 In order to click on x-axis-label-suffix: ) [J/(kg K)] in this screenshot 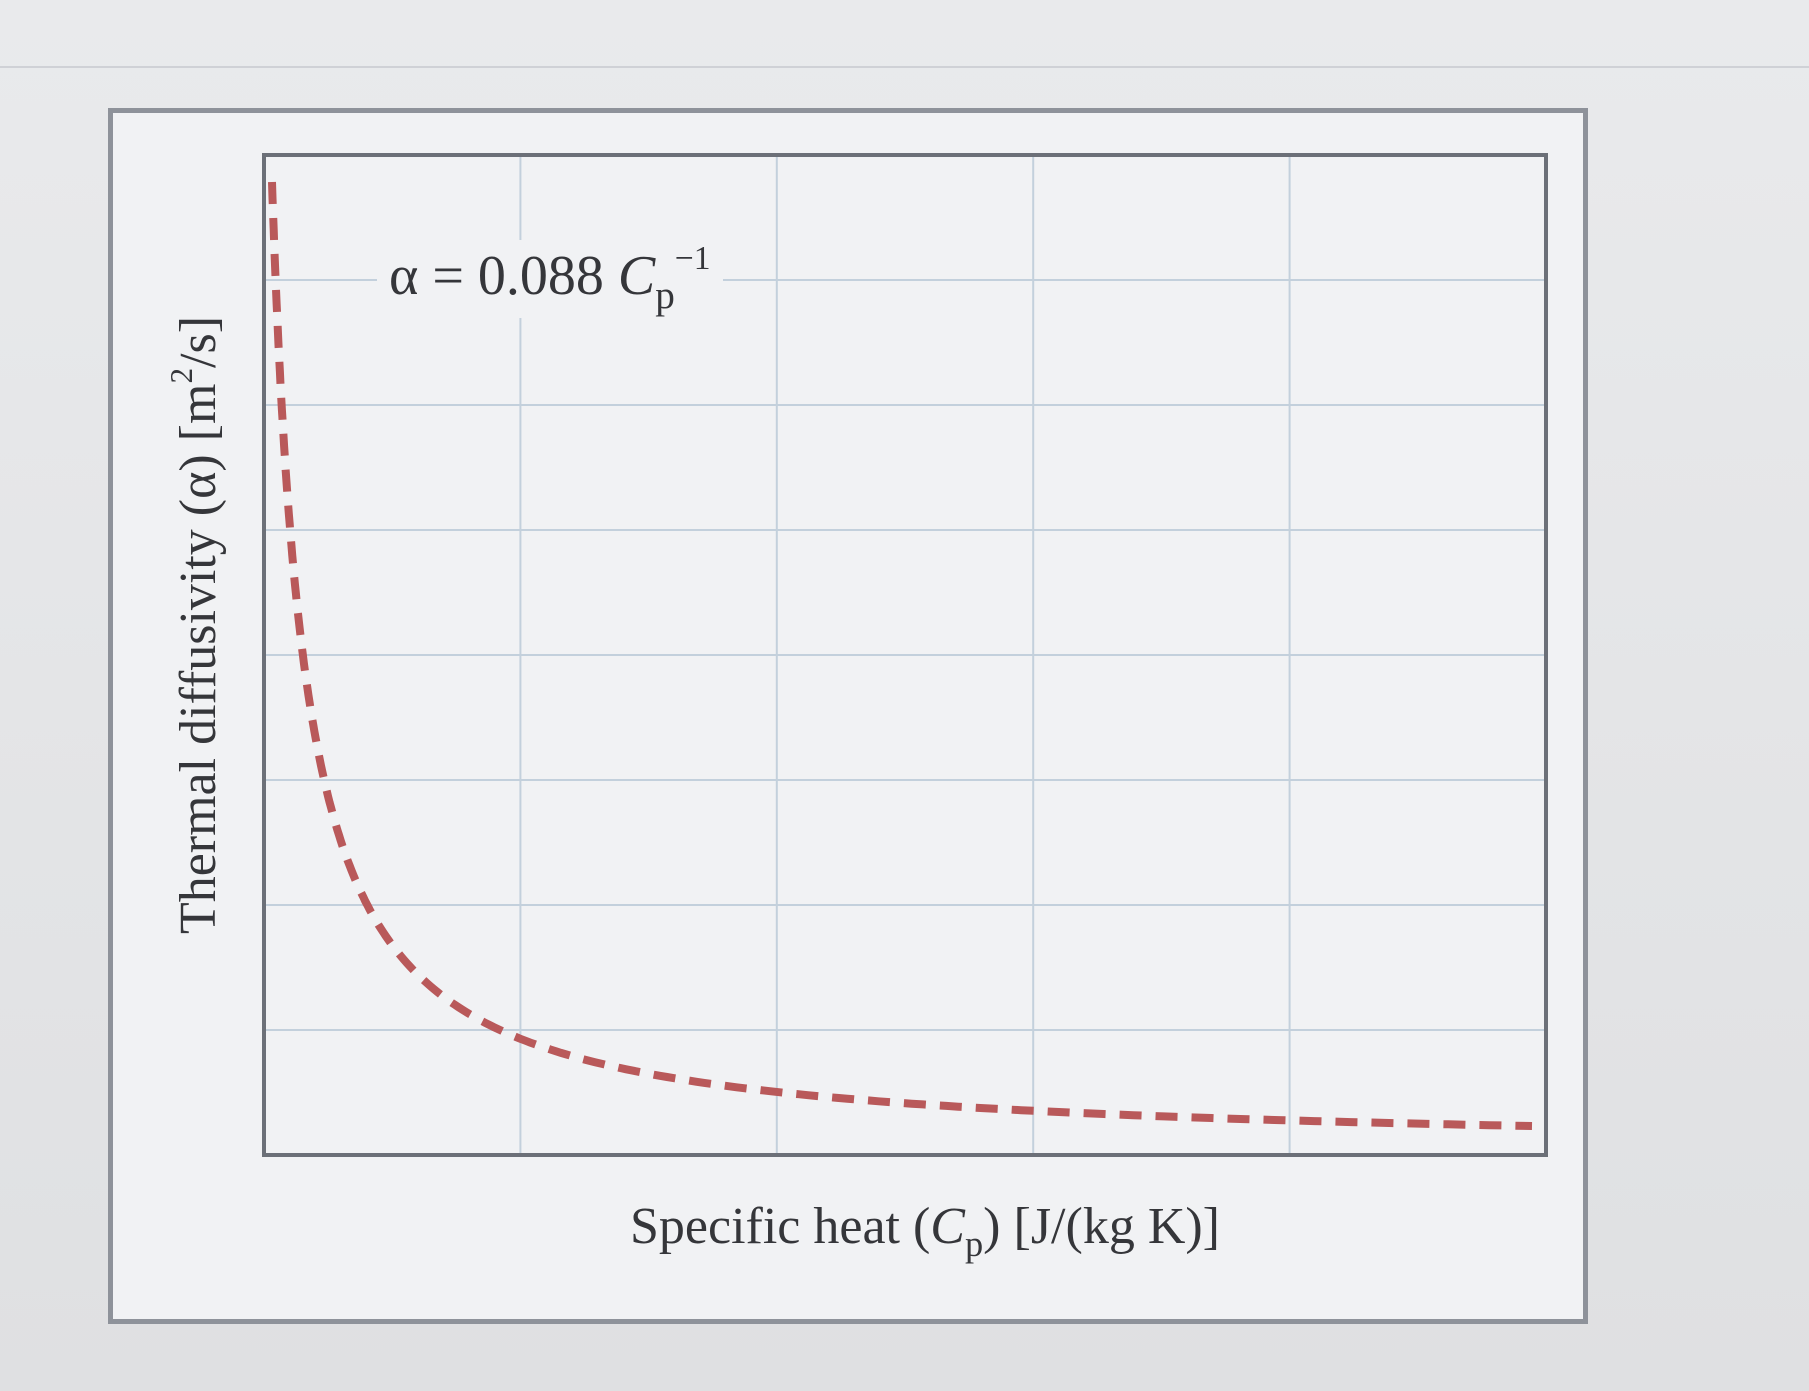, I will do `click(1102, 1227)`.